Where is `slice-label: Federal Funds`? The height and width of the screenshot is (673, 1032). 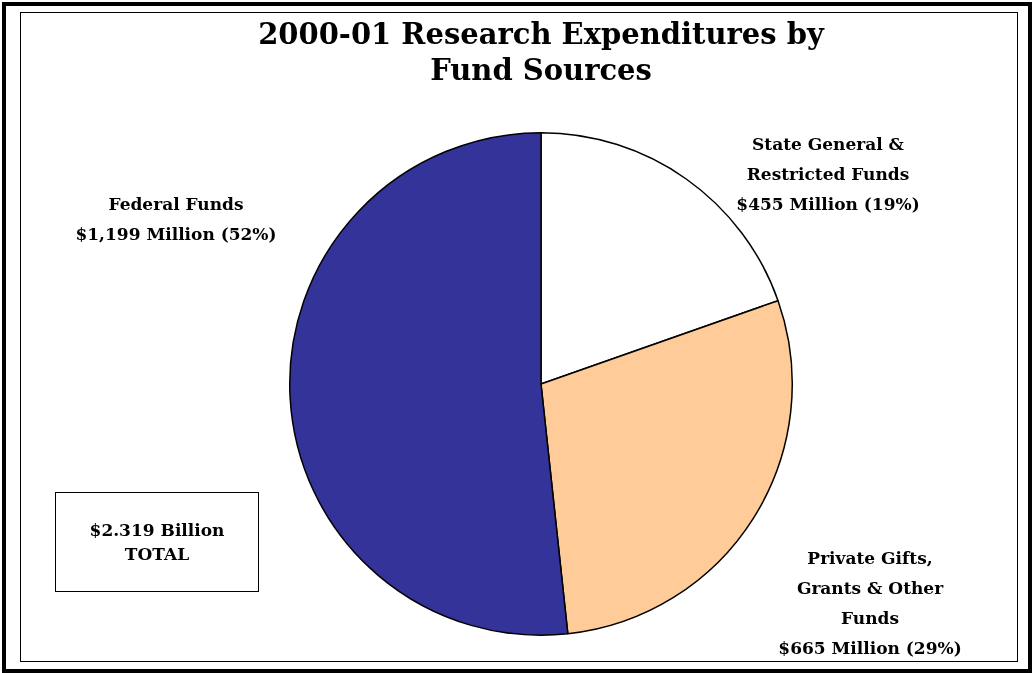
slice-label: Federal Funds is located at coordinates (176, 204).